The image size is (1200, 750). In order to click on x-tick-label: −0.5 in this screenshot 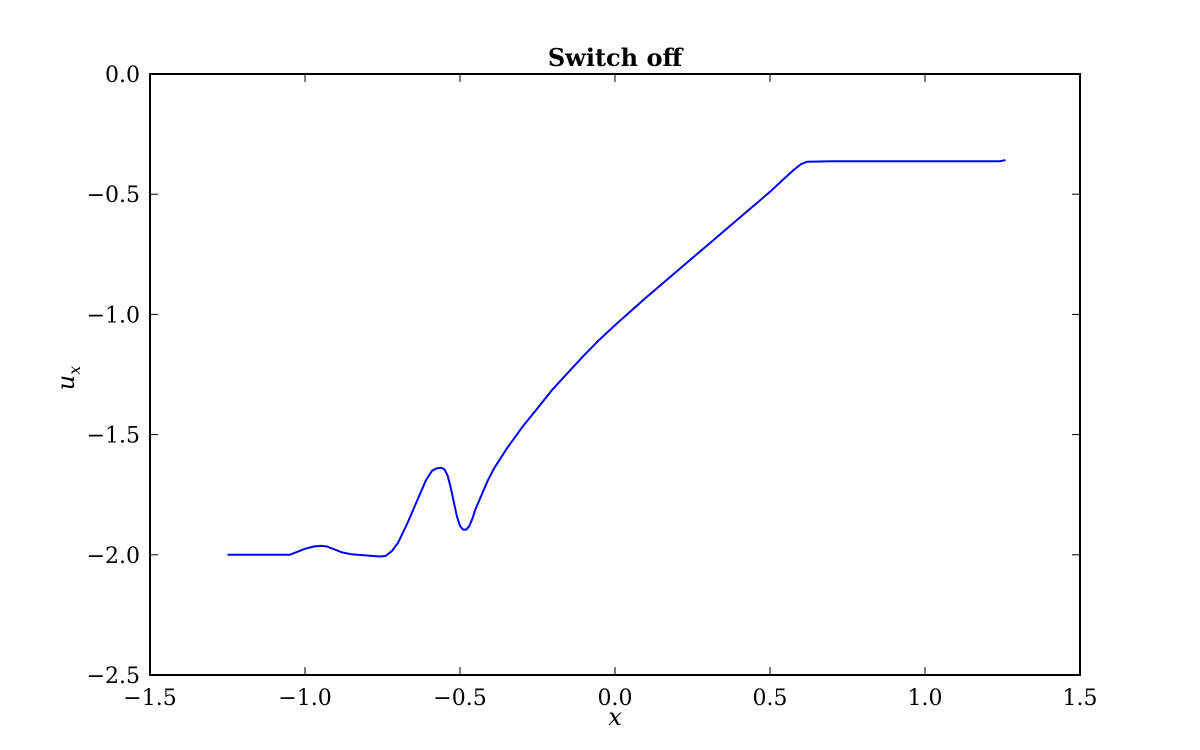, I will do `click(459, 698)`.